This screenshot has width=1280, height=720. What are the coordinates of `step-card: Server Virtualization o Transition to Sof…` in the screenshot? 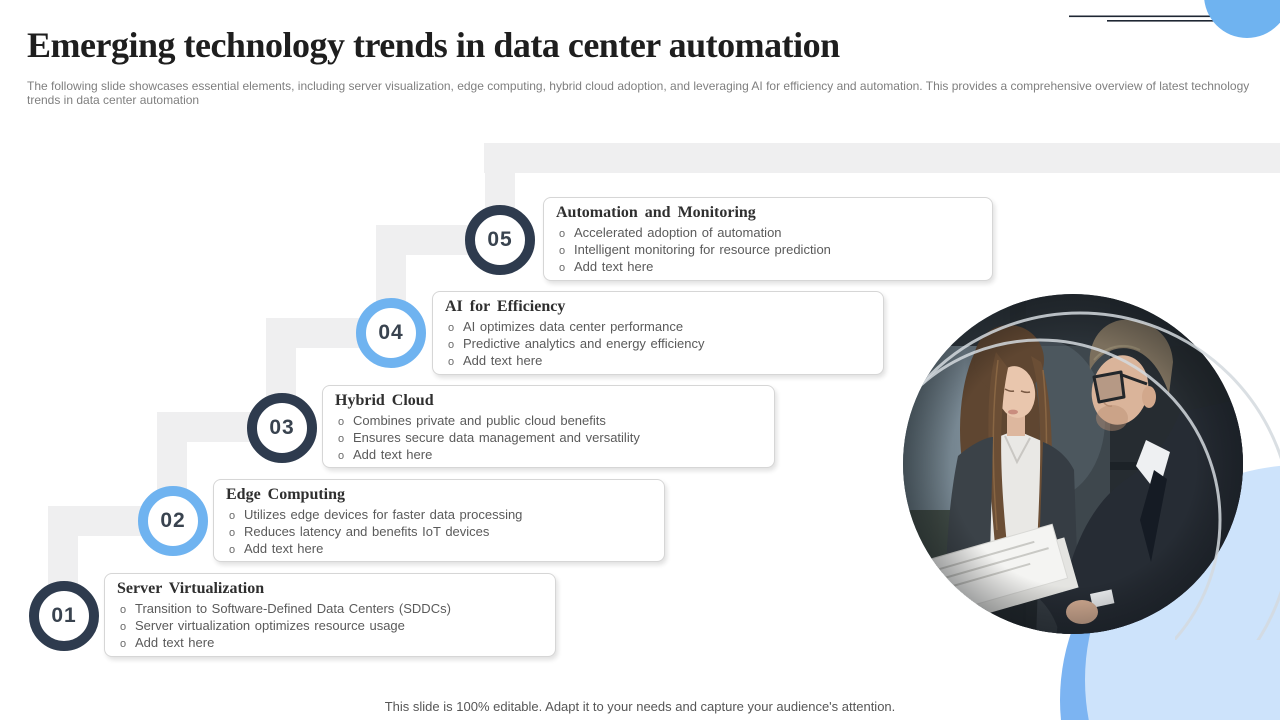 It's located at (330, 615).